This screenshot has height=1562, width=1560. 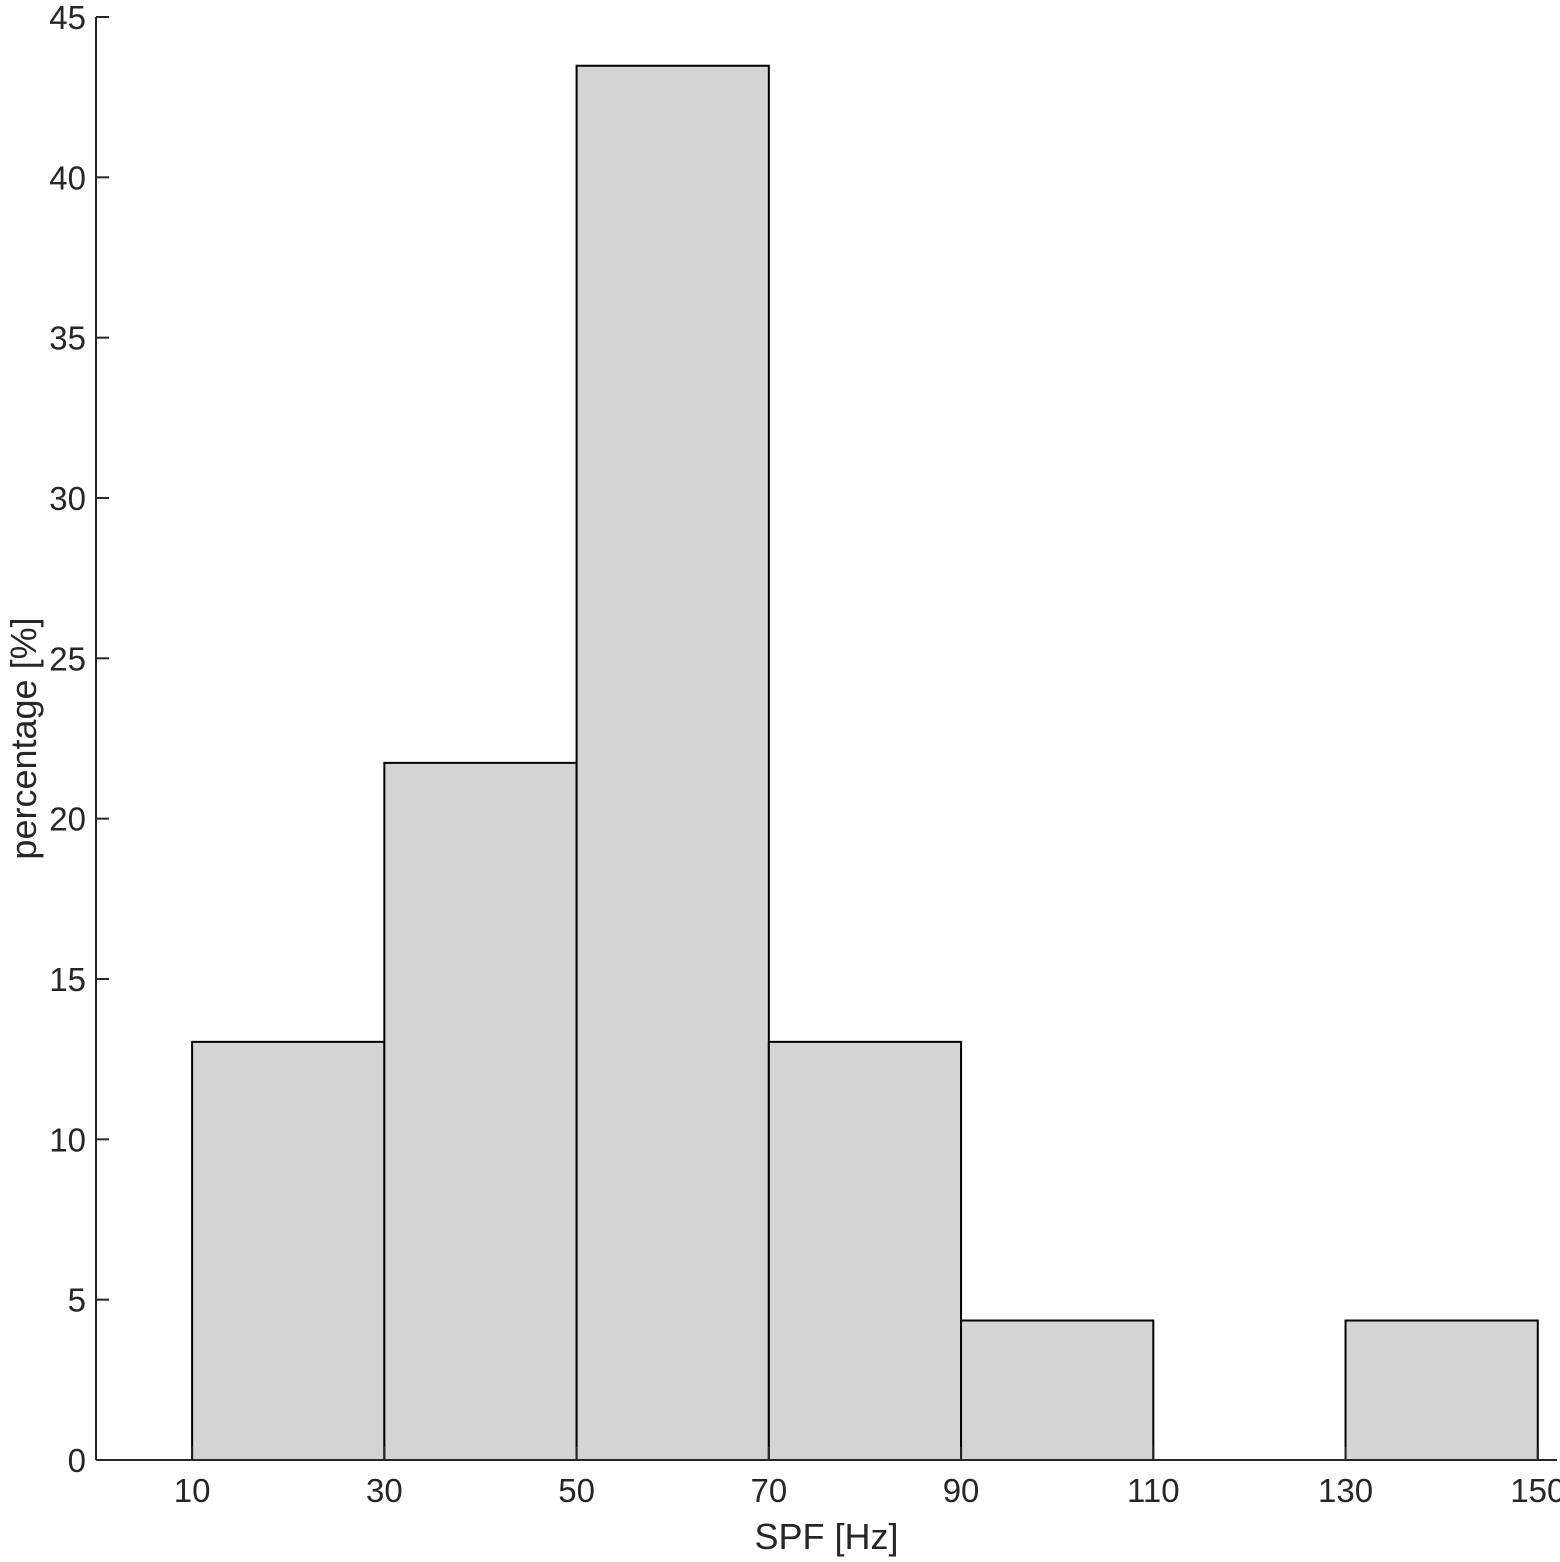 I want to click on x-axis: 10 30 50 70 90 110 130 150, so click(x=828, y=1478).